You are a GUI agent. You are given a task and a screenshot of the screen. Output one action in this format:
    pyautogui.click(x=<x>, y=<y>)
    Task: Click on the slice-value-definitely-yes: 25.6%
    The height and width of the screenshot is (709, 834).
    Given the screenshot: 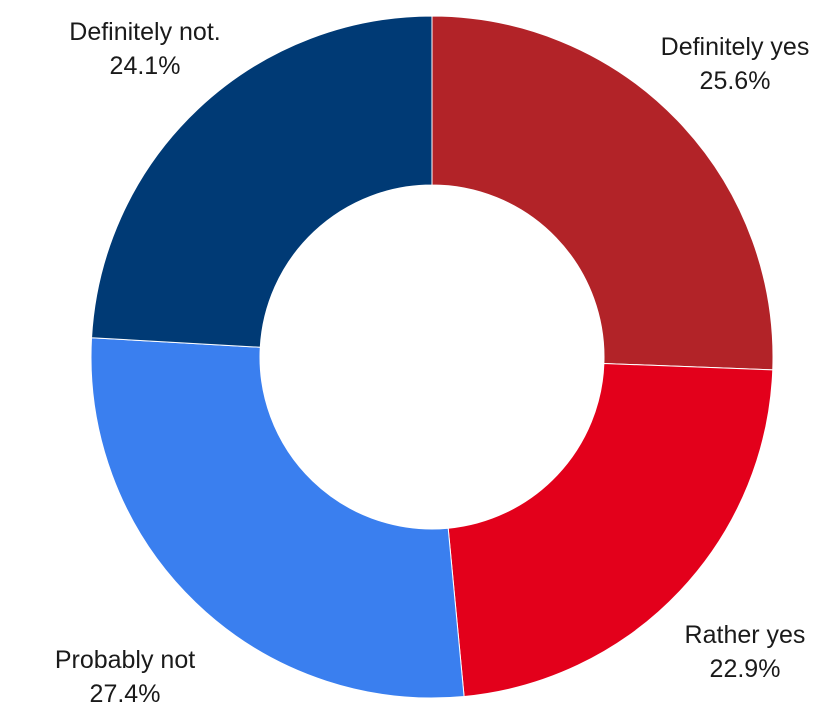 What is the action you would take?
    pyautogui.click(x=735, y=81)
    